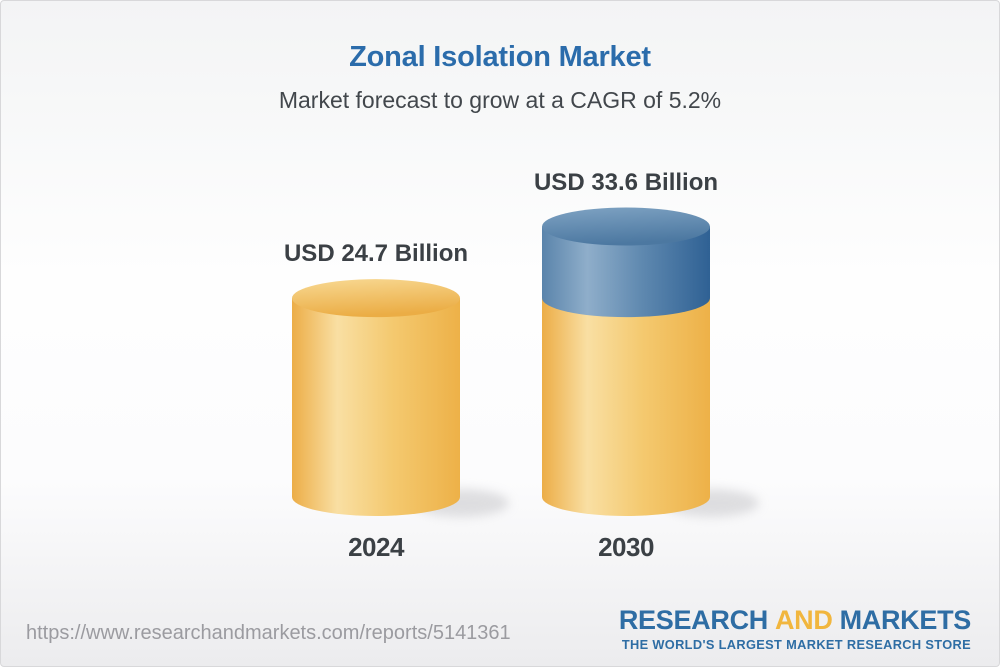 This screenshot has width=1000, height=667. What do you see at coordinates (803, 620) in the screenshot?
I see `brand-word-and: AND` at bounding box center [803, 620].